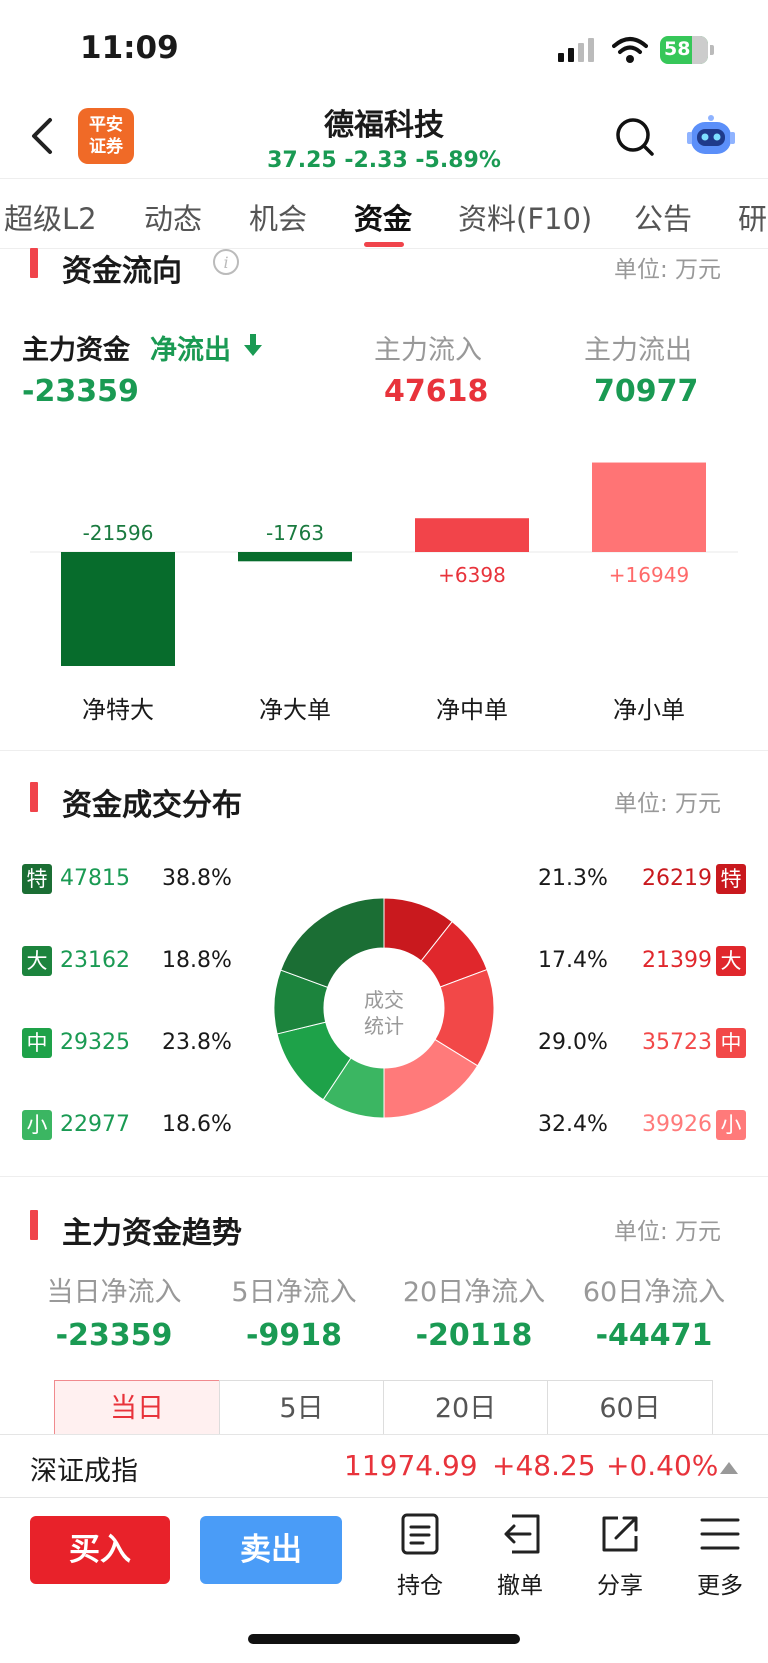 This screenshot has width=768, height=1663. What do you see at coordinates (620, 1534) in the screenshot?
I see `share-icon` at bounding box center [620, 1534].